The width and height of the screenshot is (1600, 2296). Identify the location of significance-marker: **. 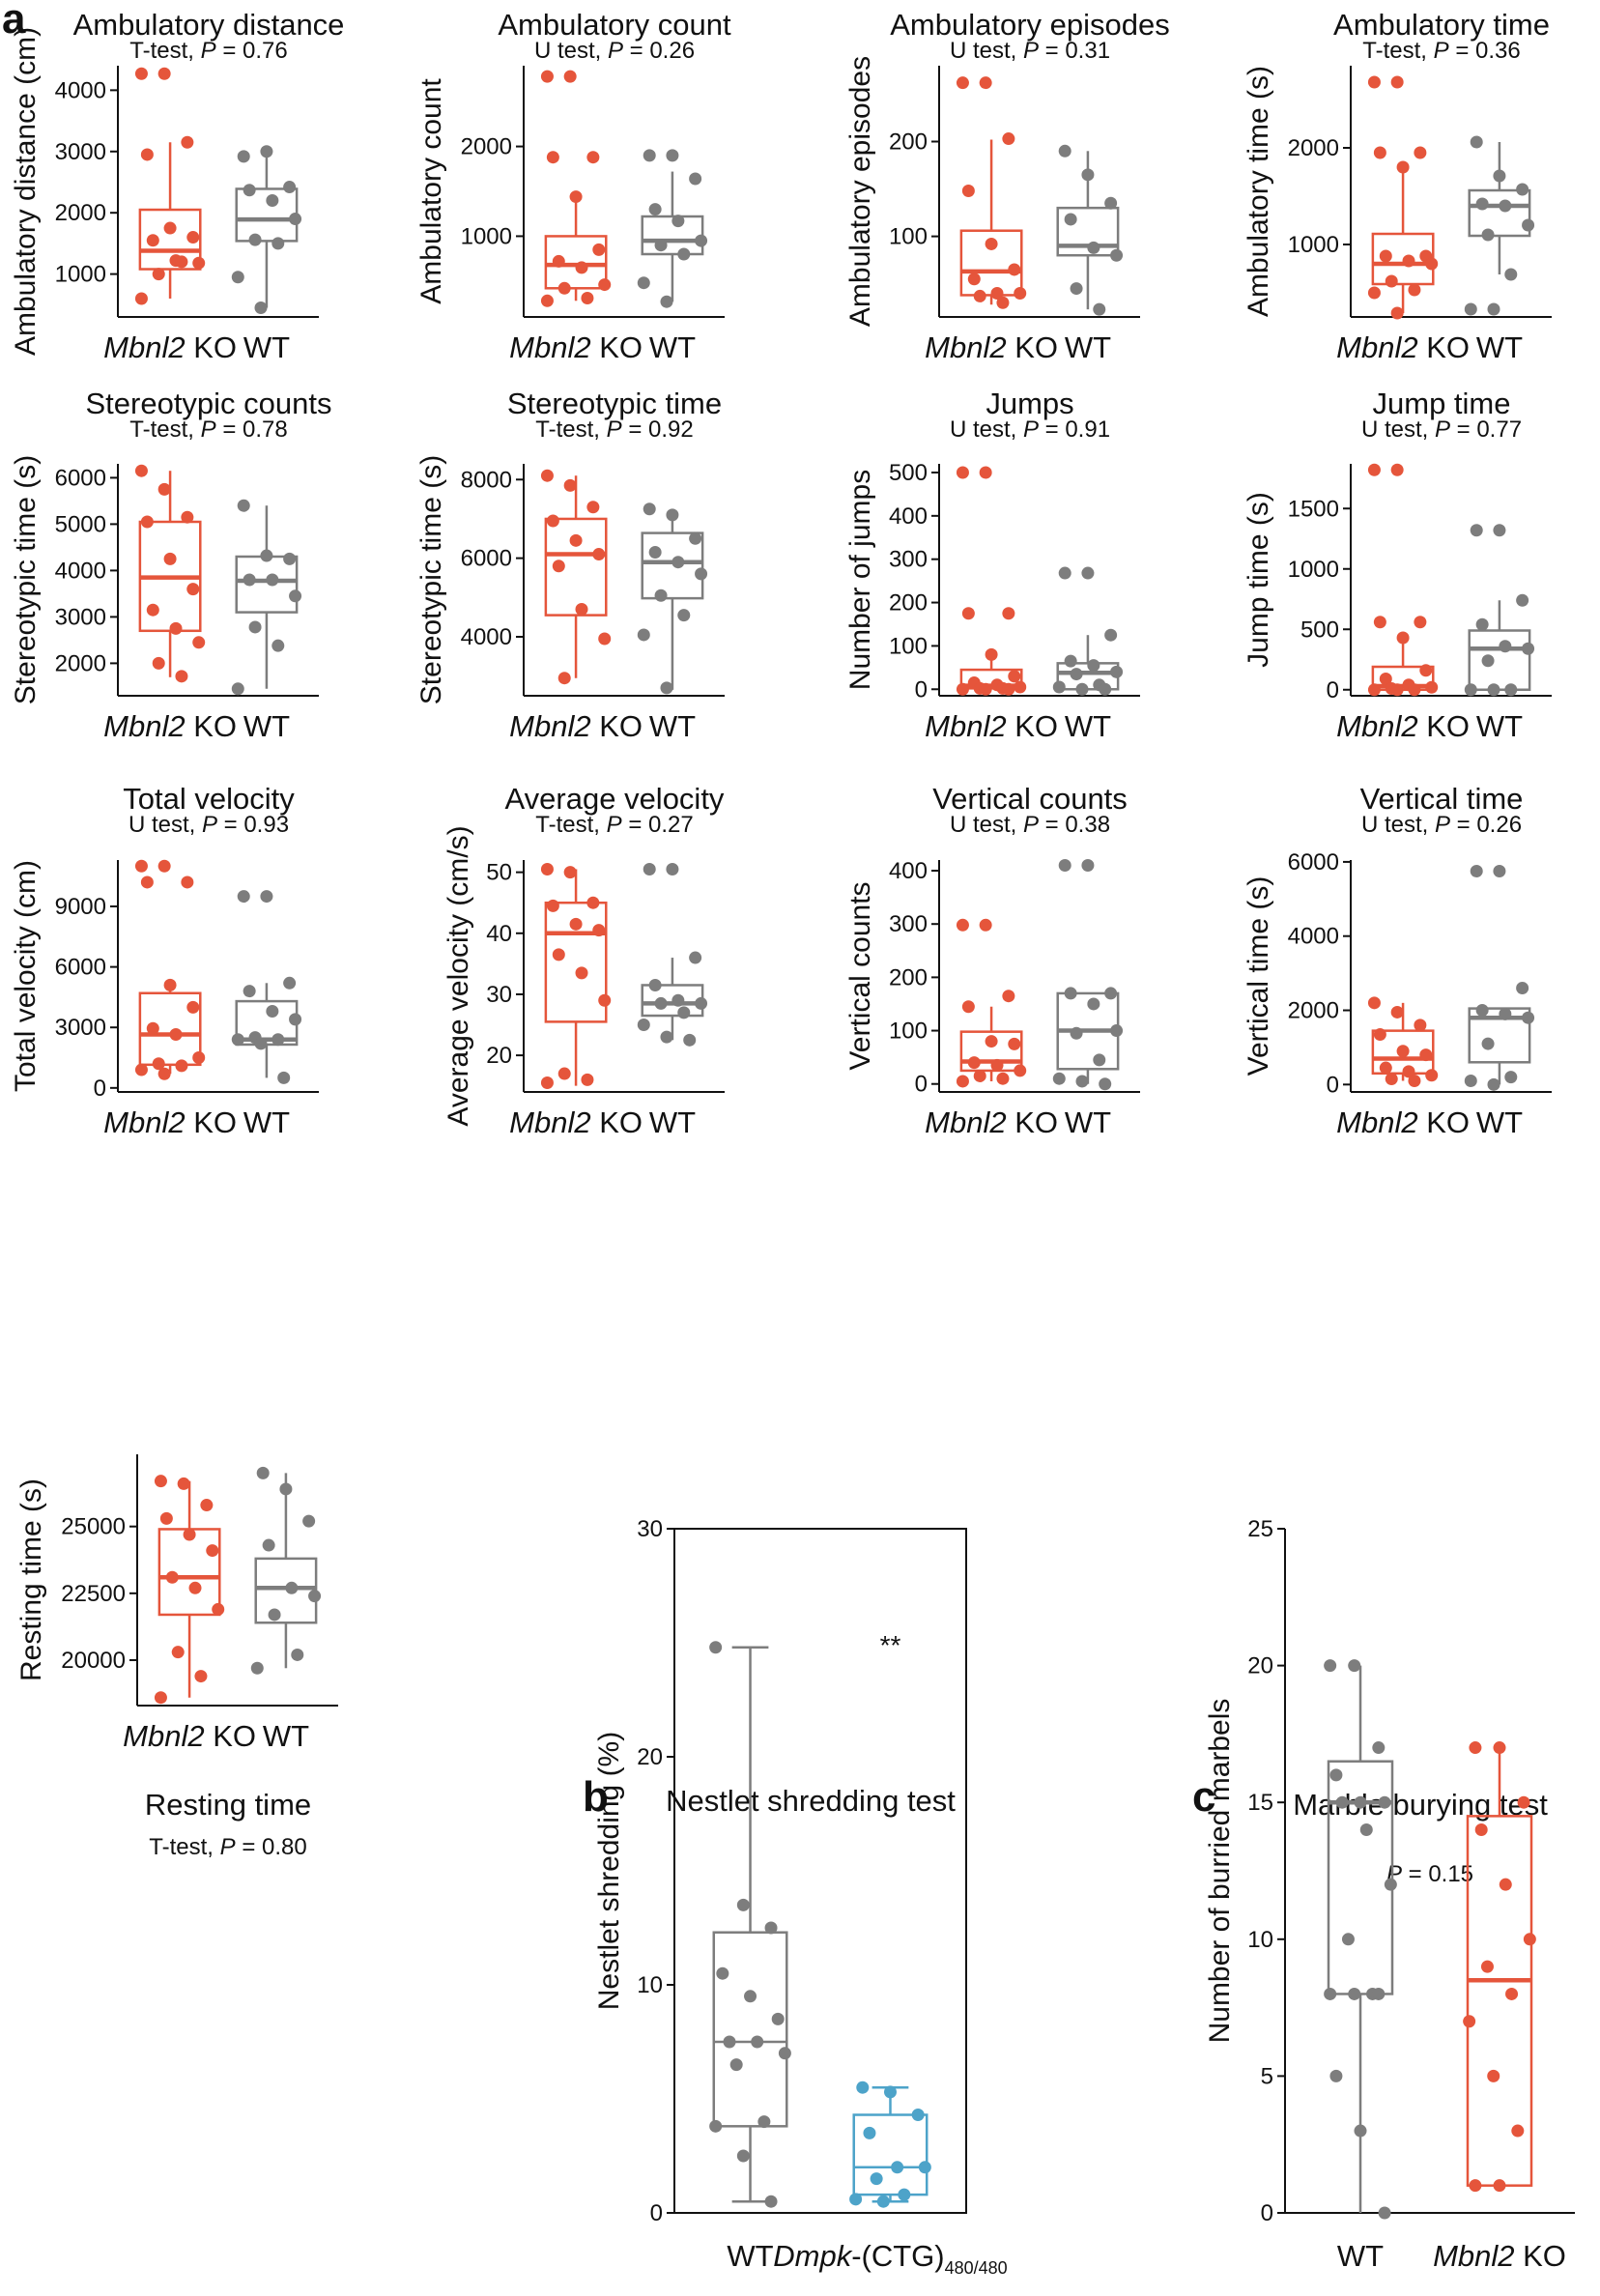
(890, 1645).